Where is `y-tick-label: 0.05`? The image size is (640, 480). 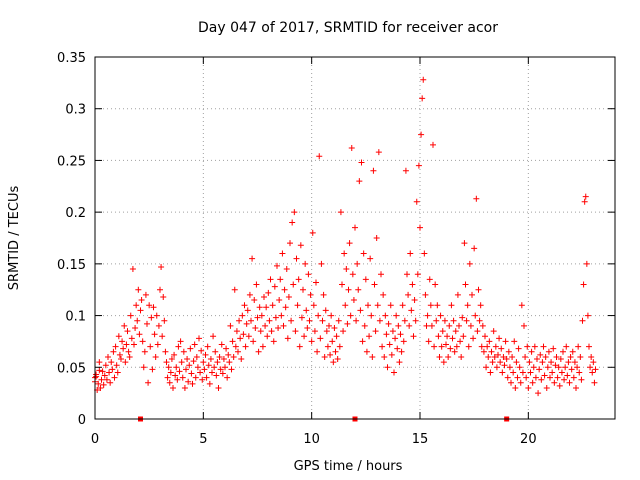 y-tick-label: 0.05 is located at coordinates (71, 368).